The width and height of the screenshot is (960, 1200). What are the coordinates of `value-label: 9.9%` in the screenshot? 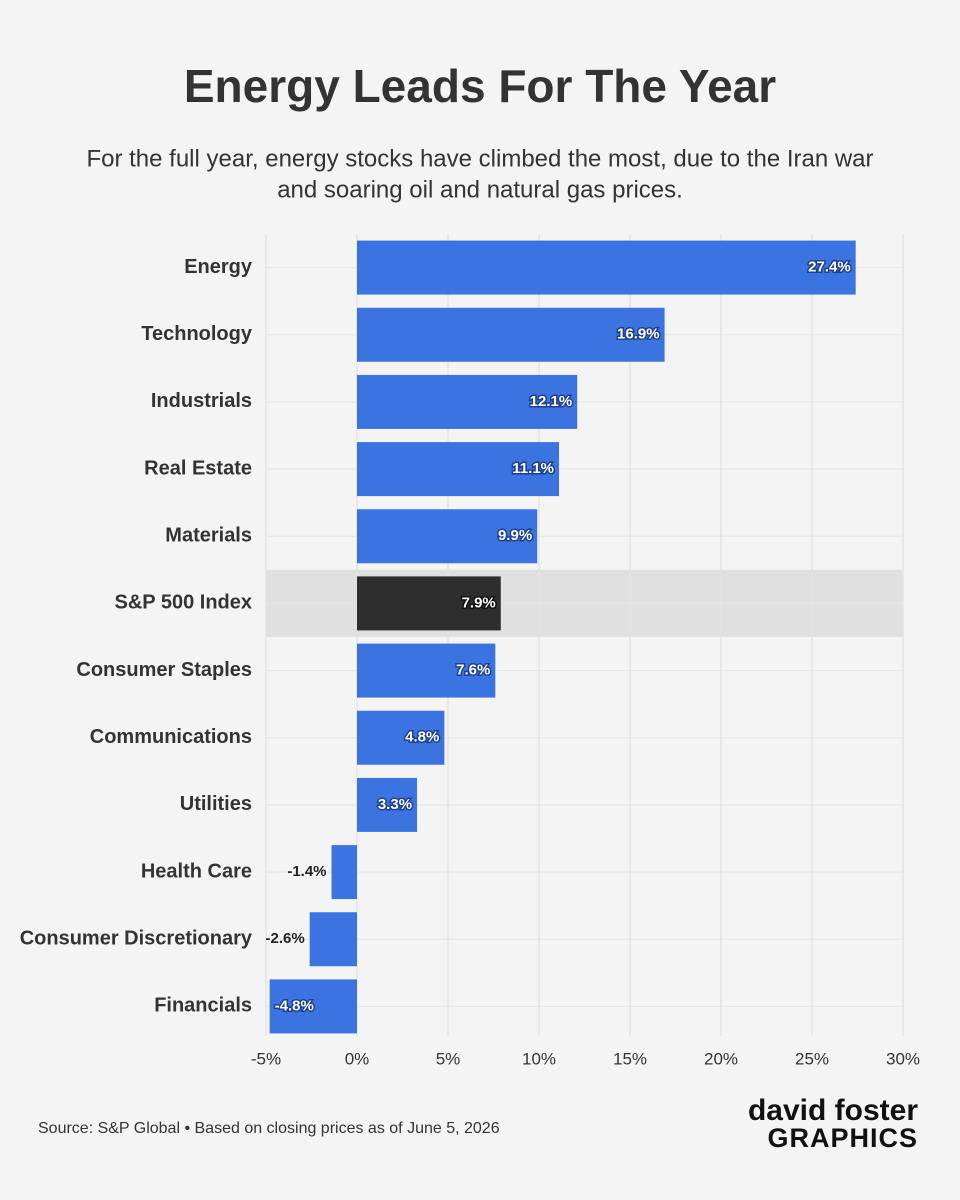 It's located at (515, 535).